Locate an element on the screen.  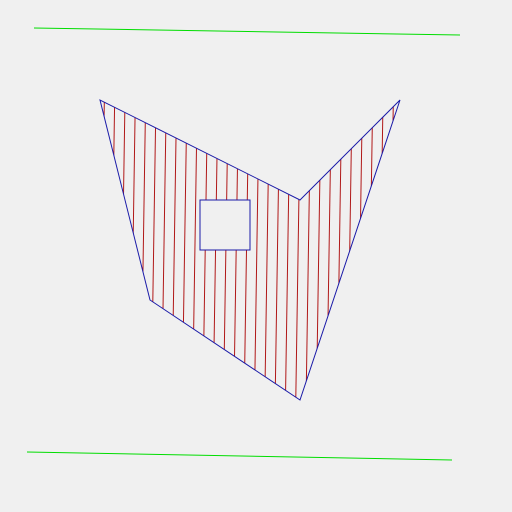
top-guide-line is located at coordinates (247, 31).